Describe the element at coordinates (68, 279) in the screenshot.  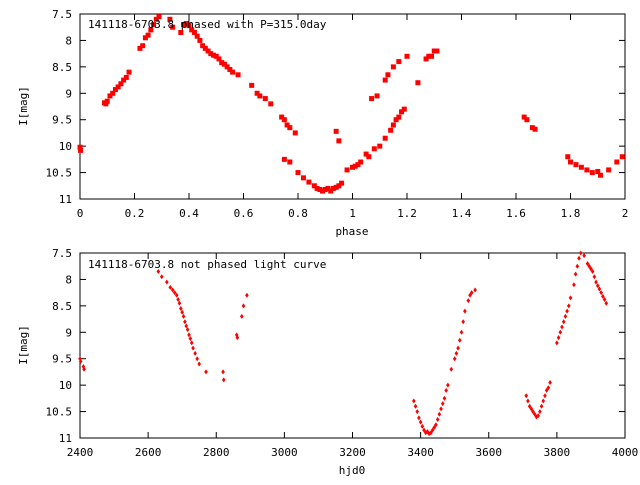
I see `y-tick-label: 8` at that location.